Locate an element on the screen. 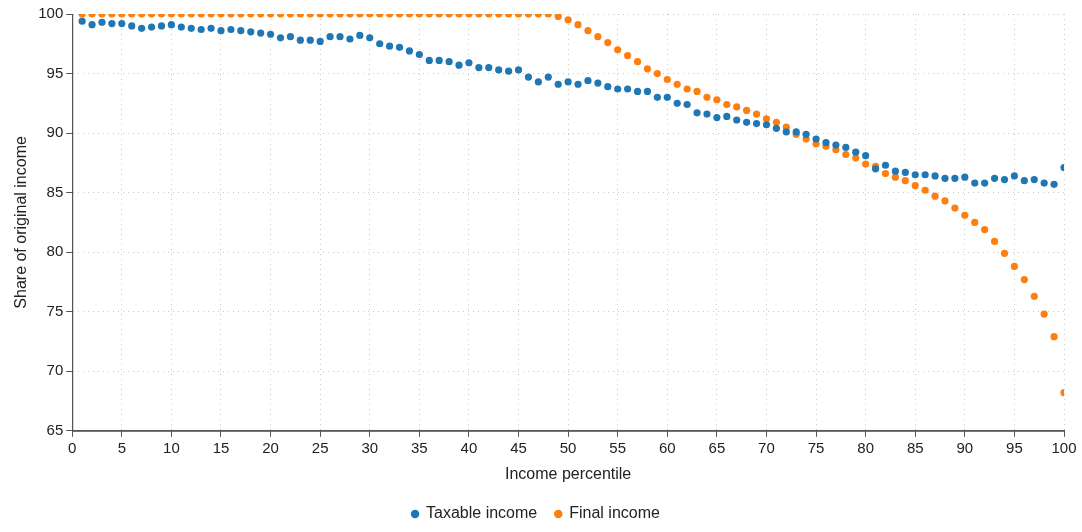  x-tick-label: 80 is located at coordinates (865, 447).